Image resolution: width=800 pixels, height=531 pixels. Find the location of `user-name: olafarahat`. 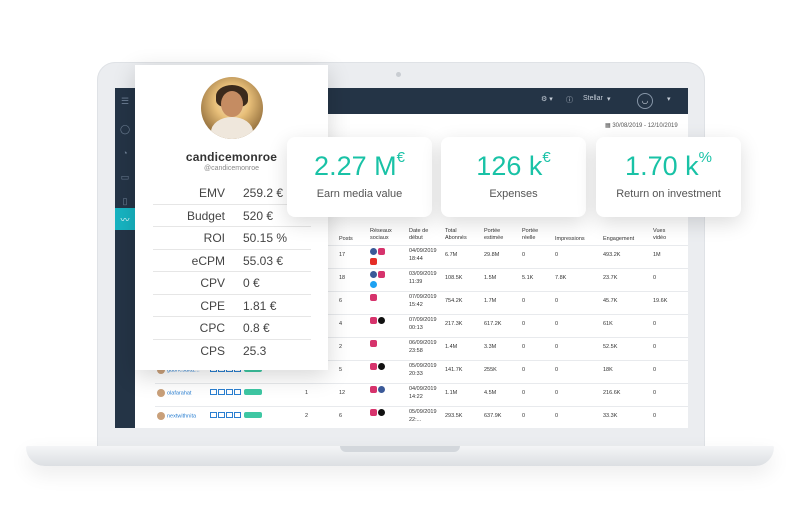

user-name: olafarahat is located at coordinates (179, 393).